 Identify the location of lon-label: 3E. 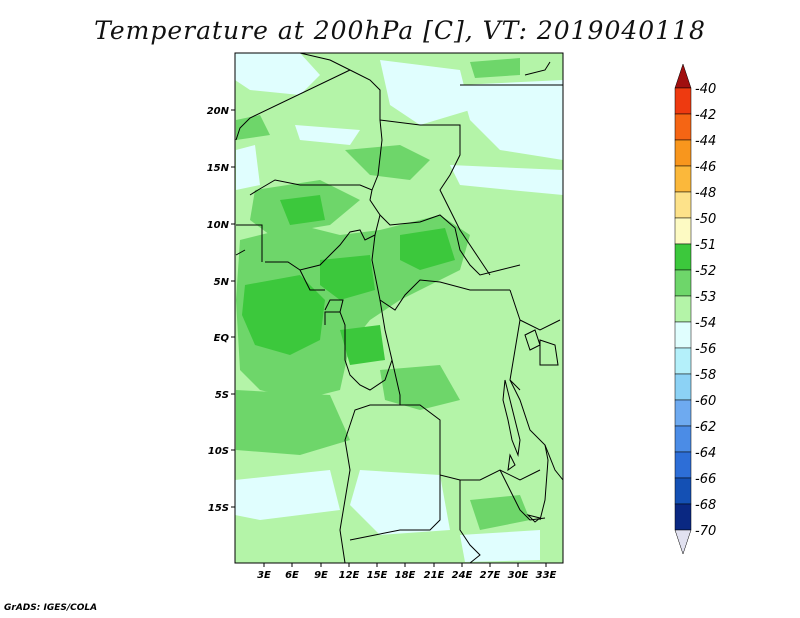
(264, 575).